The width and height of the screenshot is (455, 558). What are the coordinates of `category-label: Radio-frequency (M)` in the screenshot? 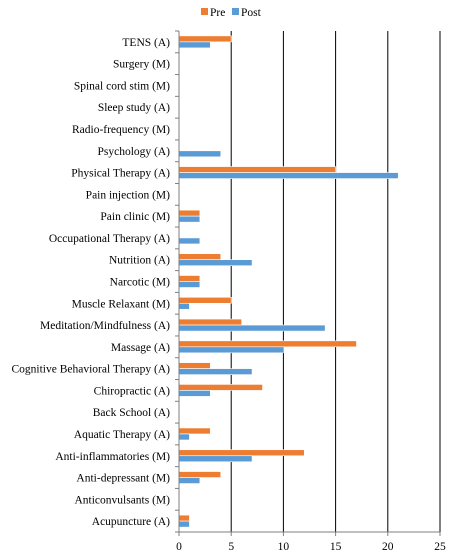 It's located at (121, 130).